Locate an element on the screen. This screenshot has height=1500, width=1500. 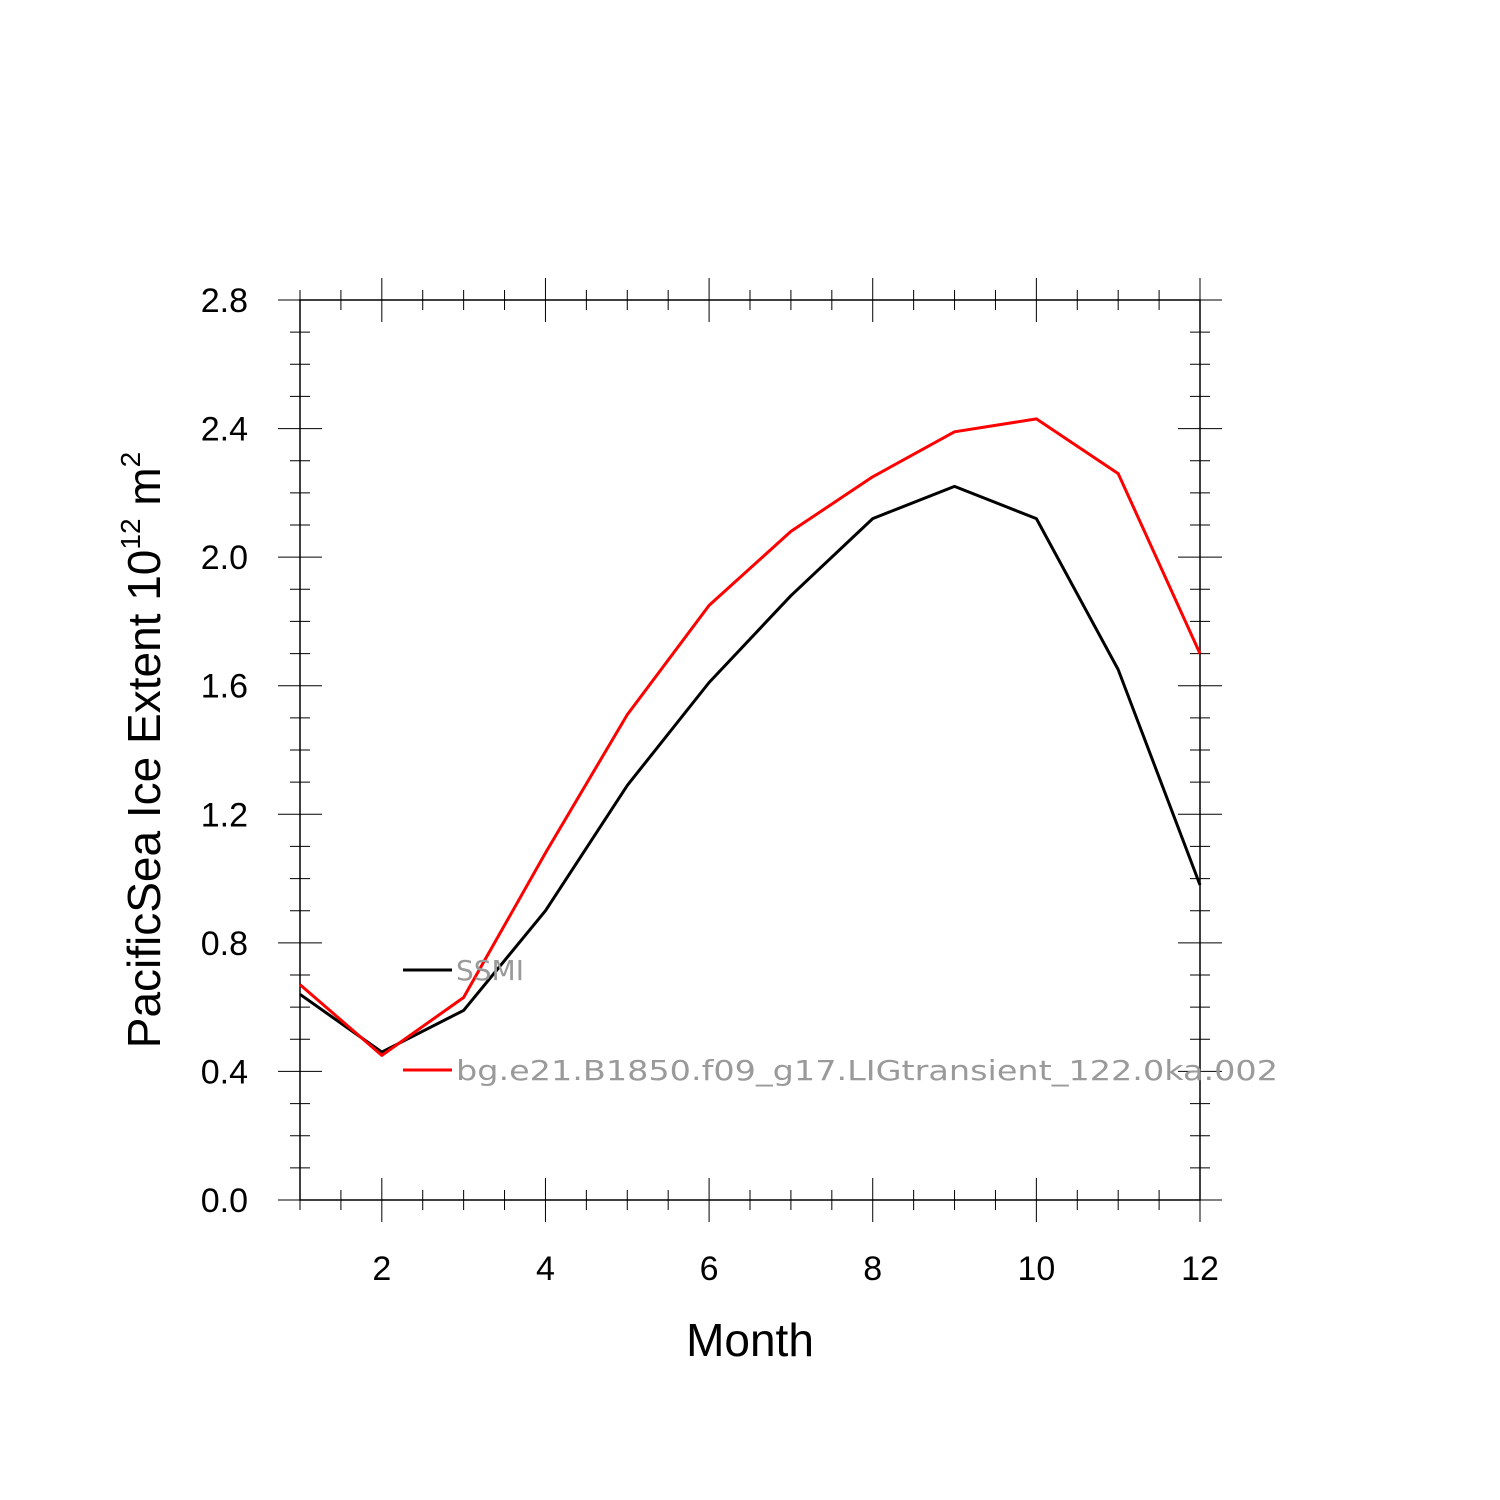
y-tick-label: 1.6 is located at coordinates (224, 687).